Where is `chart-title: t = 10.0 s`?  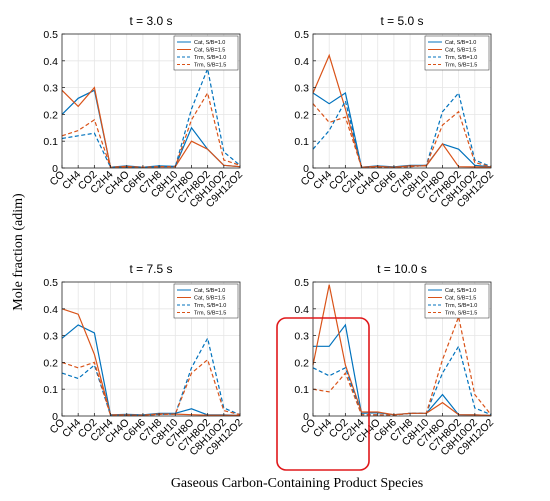 chart-title: t = 10.0 s is located at coordinates (402, 269).